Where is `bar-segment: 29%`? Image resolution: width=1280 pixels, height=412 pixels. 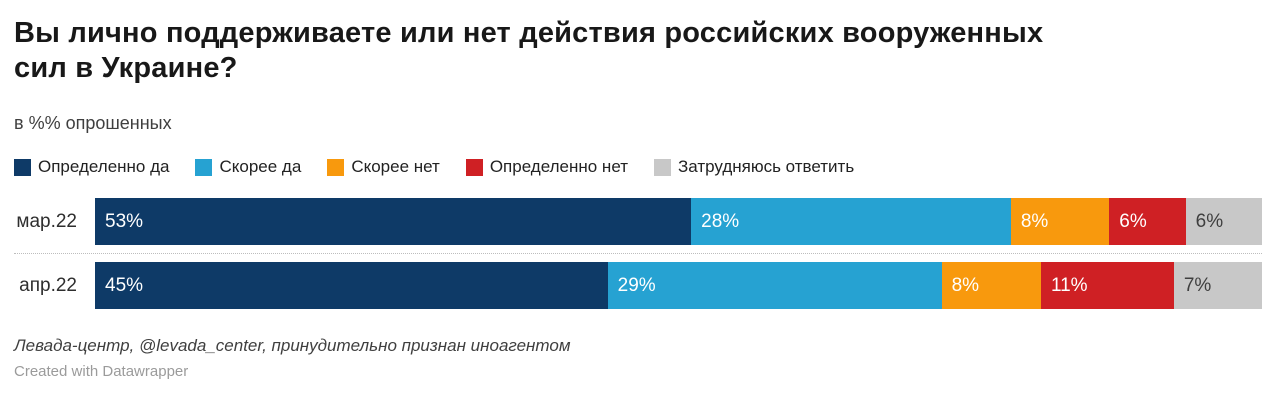 bar-segment: 29% is located at coordinates (774, 285).